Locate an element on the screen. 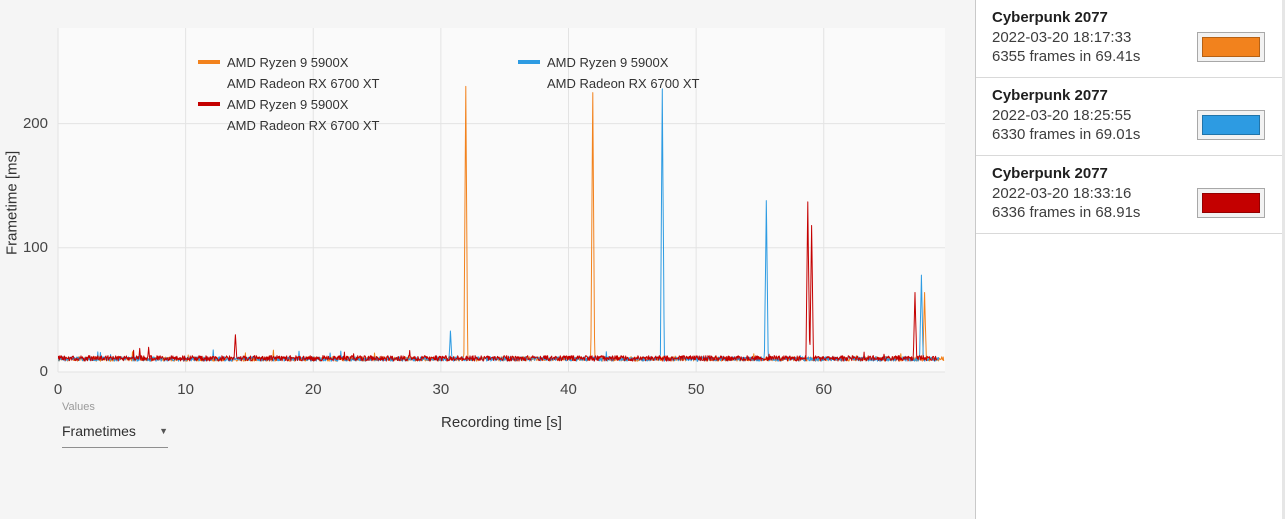  session-datetime: 2022-03-20 18:33:16 is located at coordinates (1062, 193).